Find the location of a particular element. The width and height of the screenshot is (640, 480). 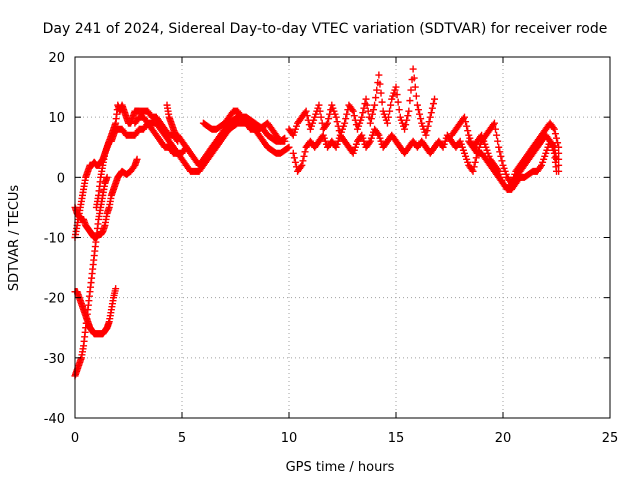

x-tick-label: 10 is located at coordinates (289, 438).